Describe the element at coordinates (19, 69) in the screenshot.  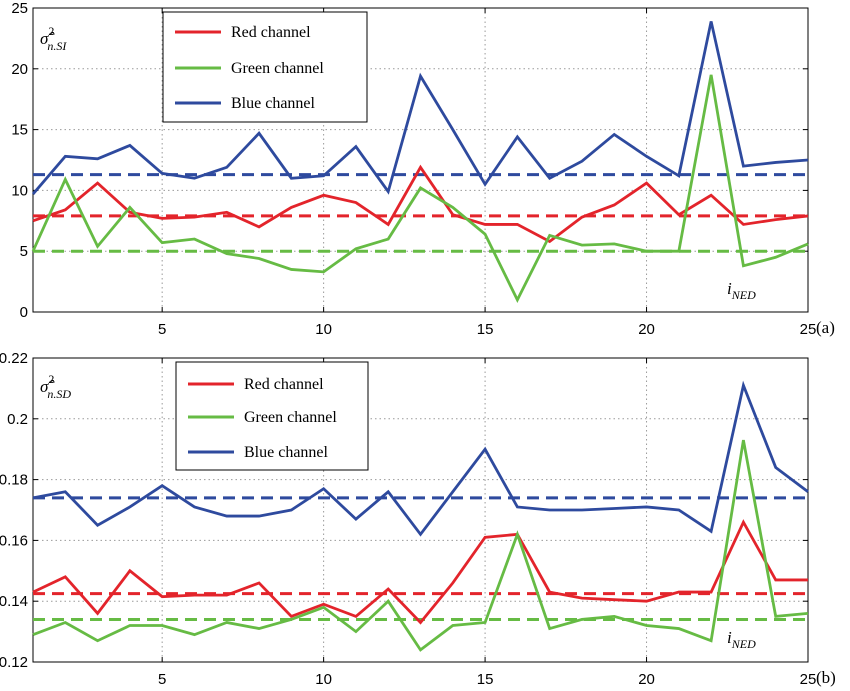
I see `y-tick-label: 20` at that location.